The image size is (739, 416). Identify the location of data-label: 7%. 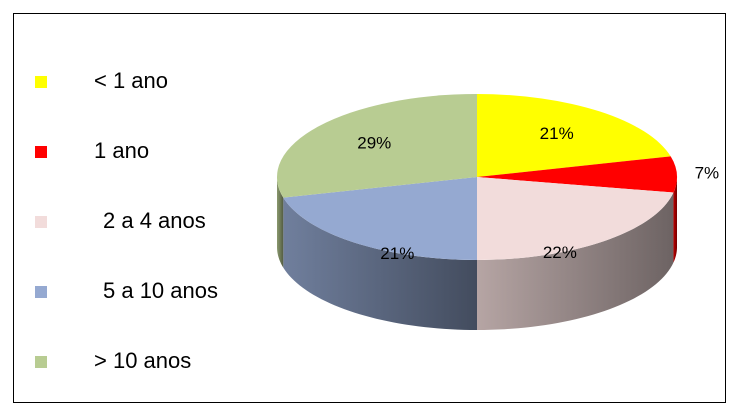
(707, 172).